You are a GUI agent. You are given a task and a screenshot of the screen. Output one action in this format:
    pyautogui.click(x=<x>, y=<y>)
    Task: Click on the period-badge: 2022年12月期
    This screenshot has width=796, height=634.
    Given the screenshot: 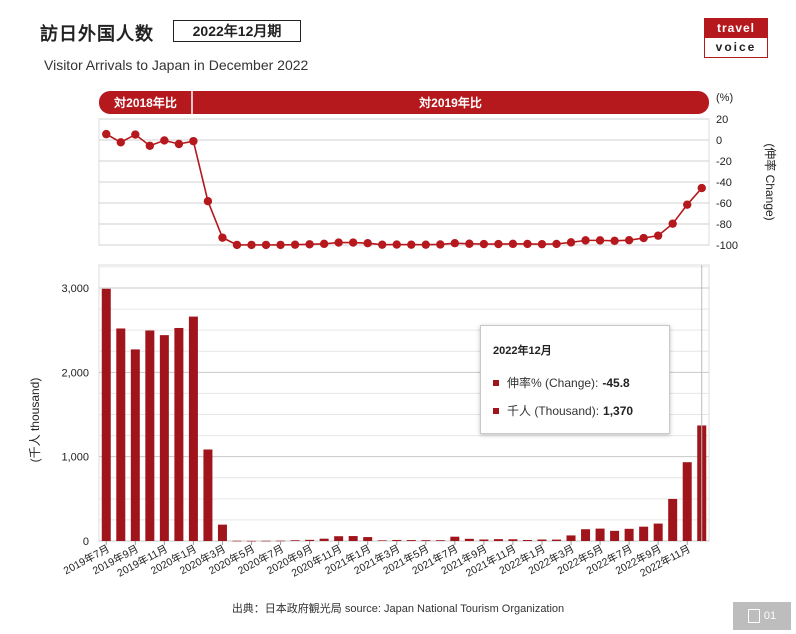 What is the action you would take?
    pyautogui.click(x=237, y=31)
    